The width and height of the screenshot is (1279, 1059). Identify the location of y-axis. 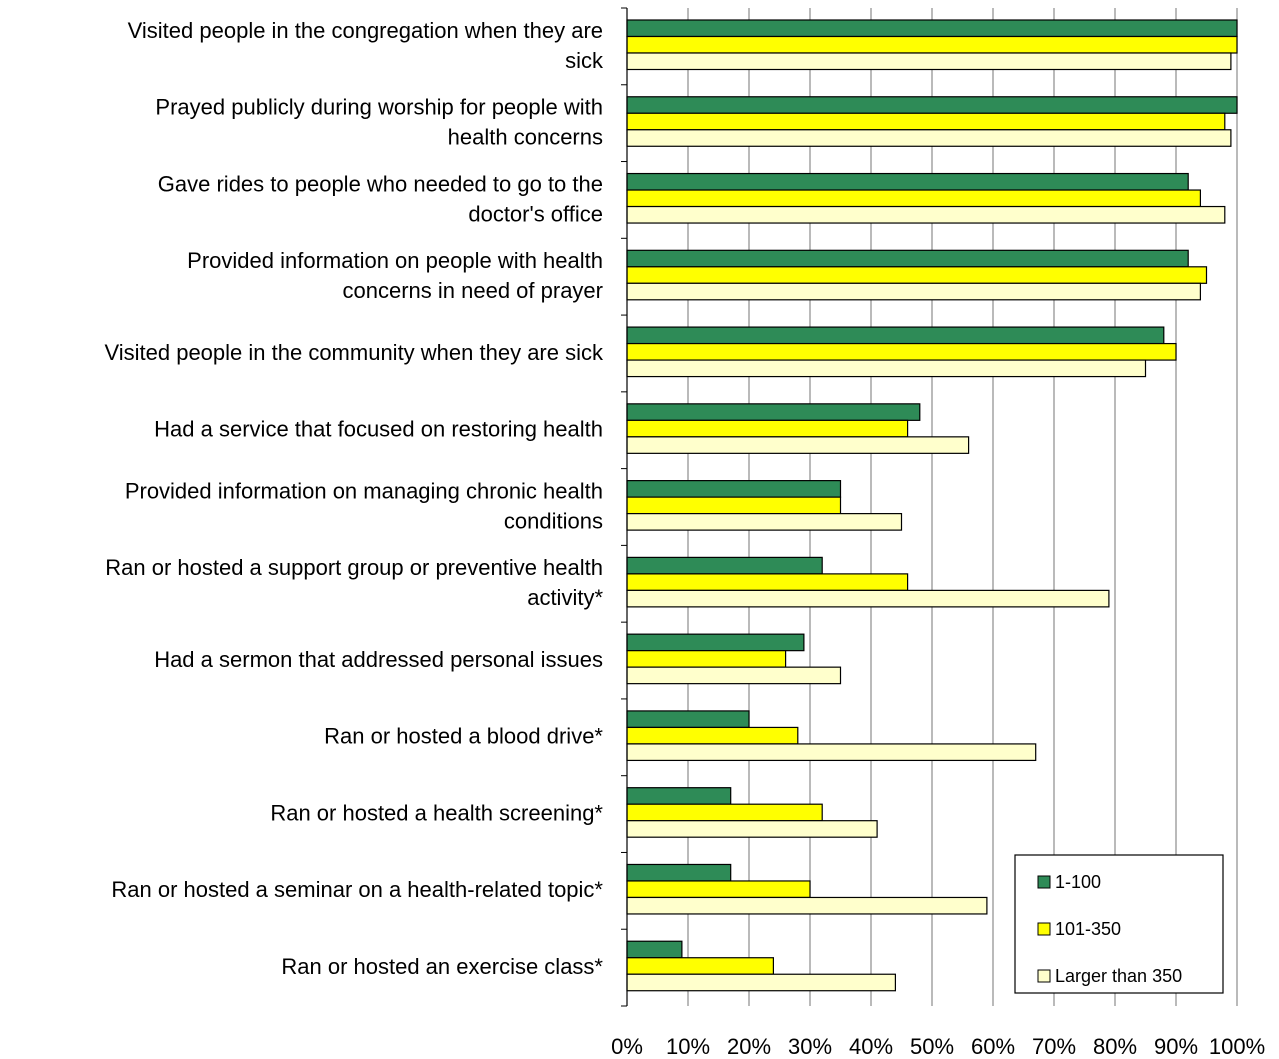
(624, 507).